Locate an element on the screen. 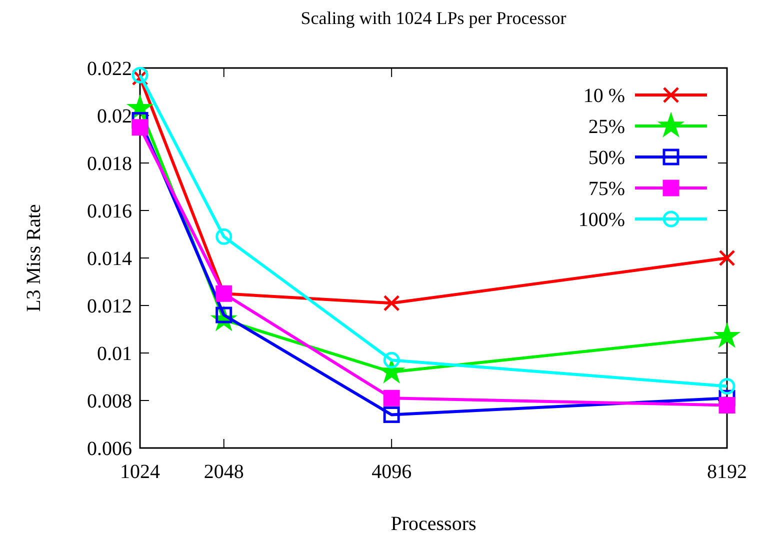 This screenshot has height=539, width=758. x-tick-label: 1024 is located at coordinates (140, 472).